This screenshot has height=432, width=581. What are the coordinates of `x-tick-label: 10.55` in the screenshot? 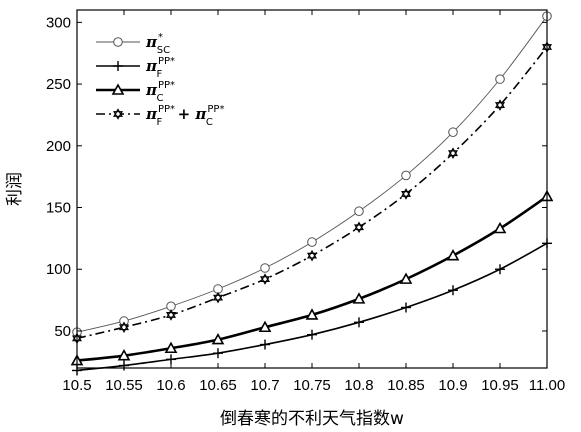 It's located at (124, 385).